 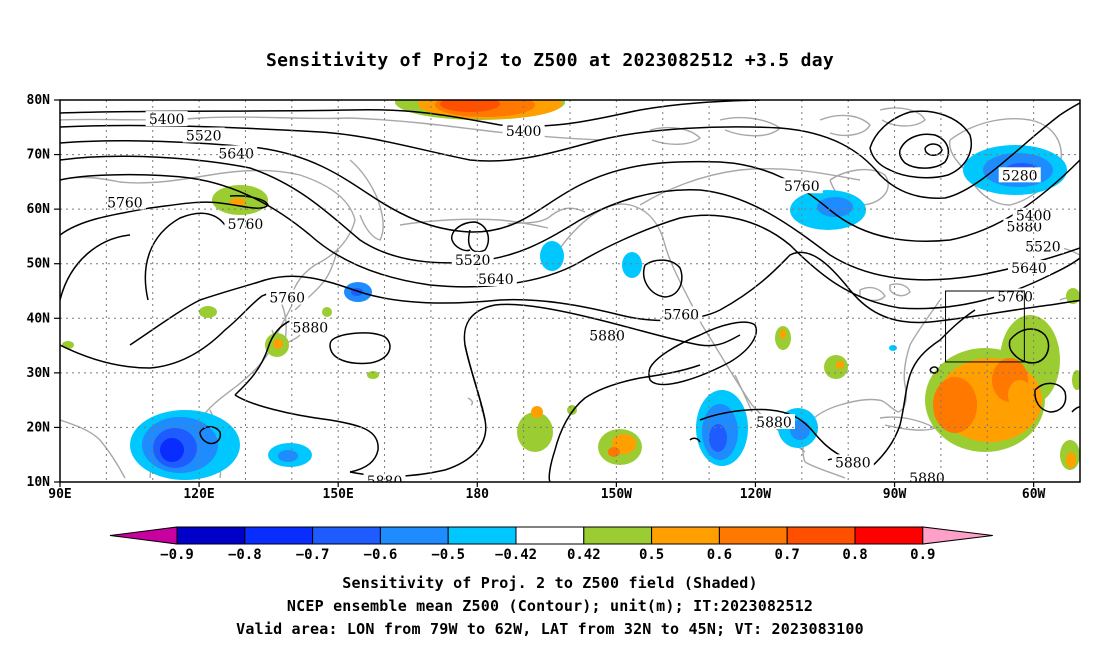 I want to click on valid-area-box, so click(x=985, y=326).